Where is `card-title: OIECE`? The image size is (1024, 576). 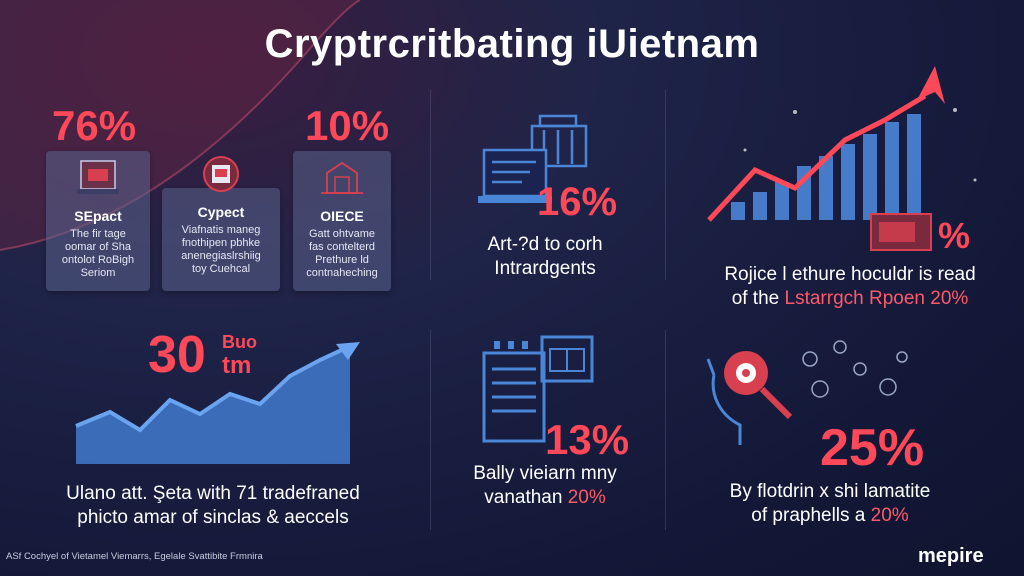 card-title: OIECE is located at coordinates (342, 216).